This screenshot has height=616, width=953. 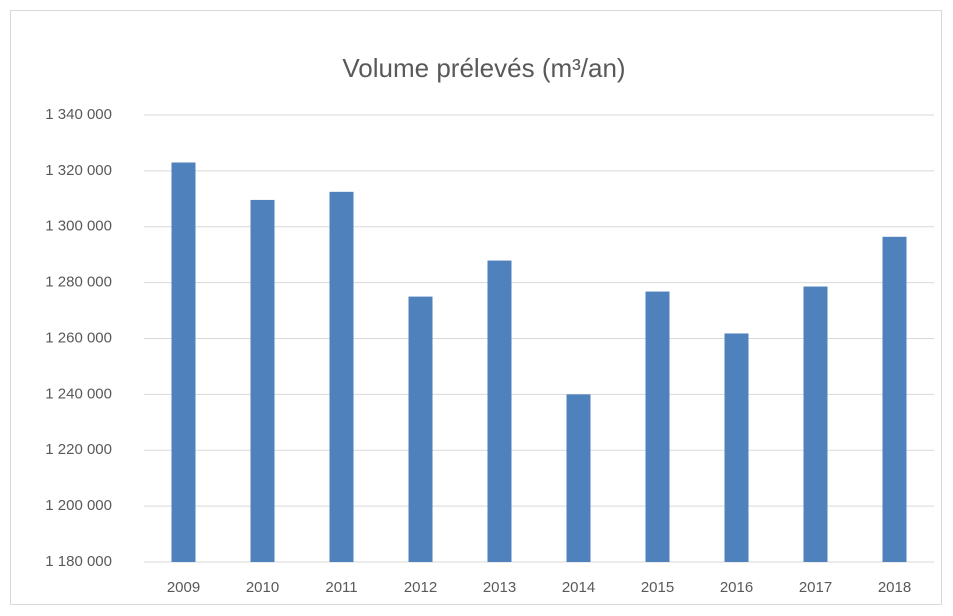 I want to click on x-tick-label: 2013, so click(x=499, y=587).